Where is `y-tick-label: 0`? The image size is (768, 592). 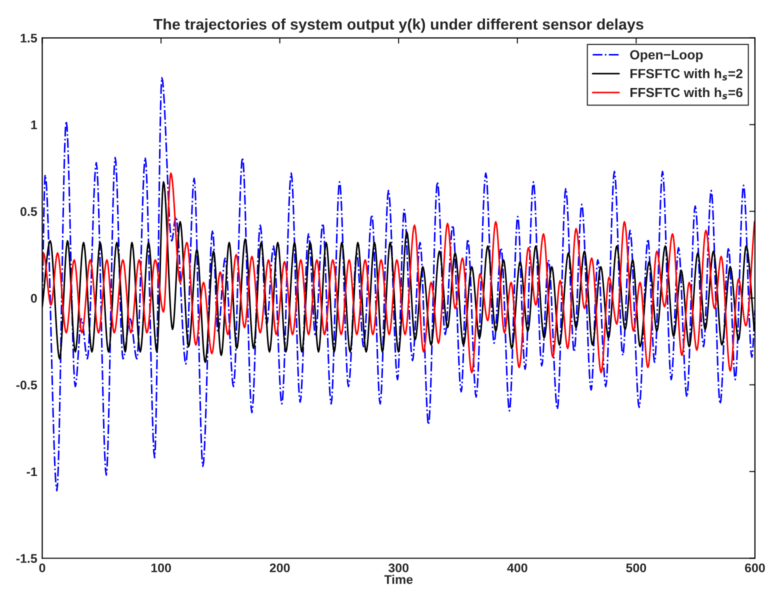
y-tick-label: 0 is located at coordinates (33, 298).